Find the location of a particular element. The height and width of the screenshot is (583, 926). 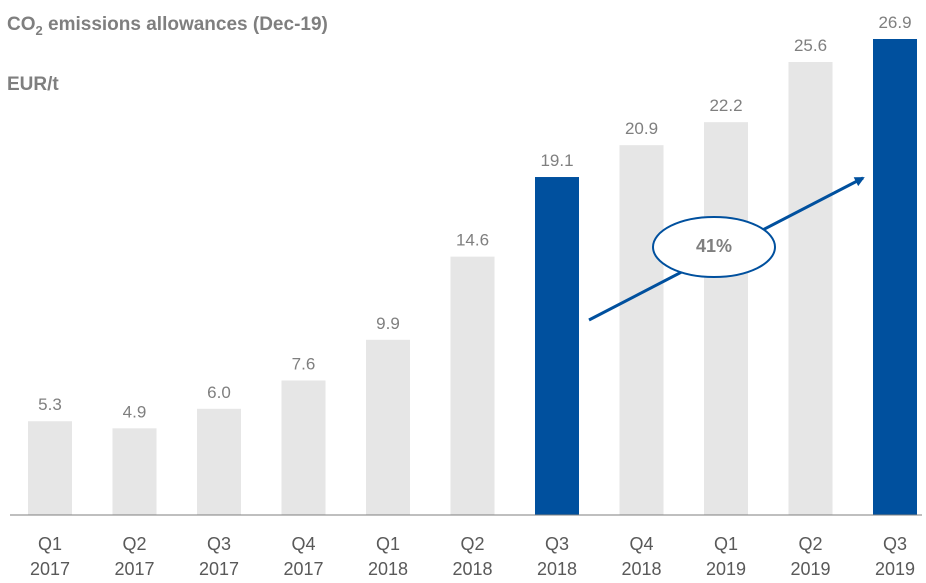

growth-annotation-label: 41% is located at coordinates (714, 246).